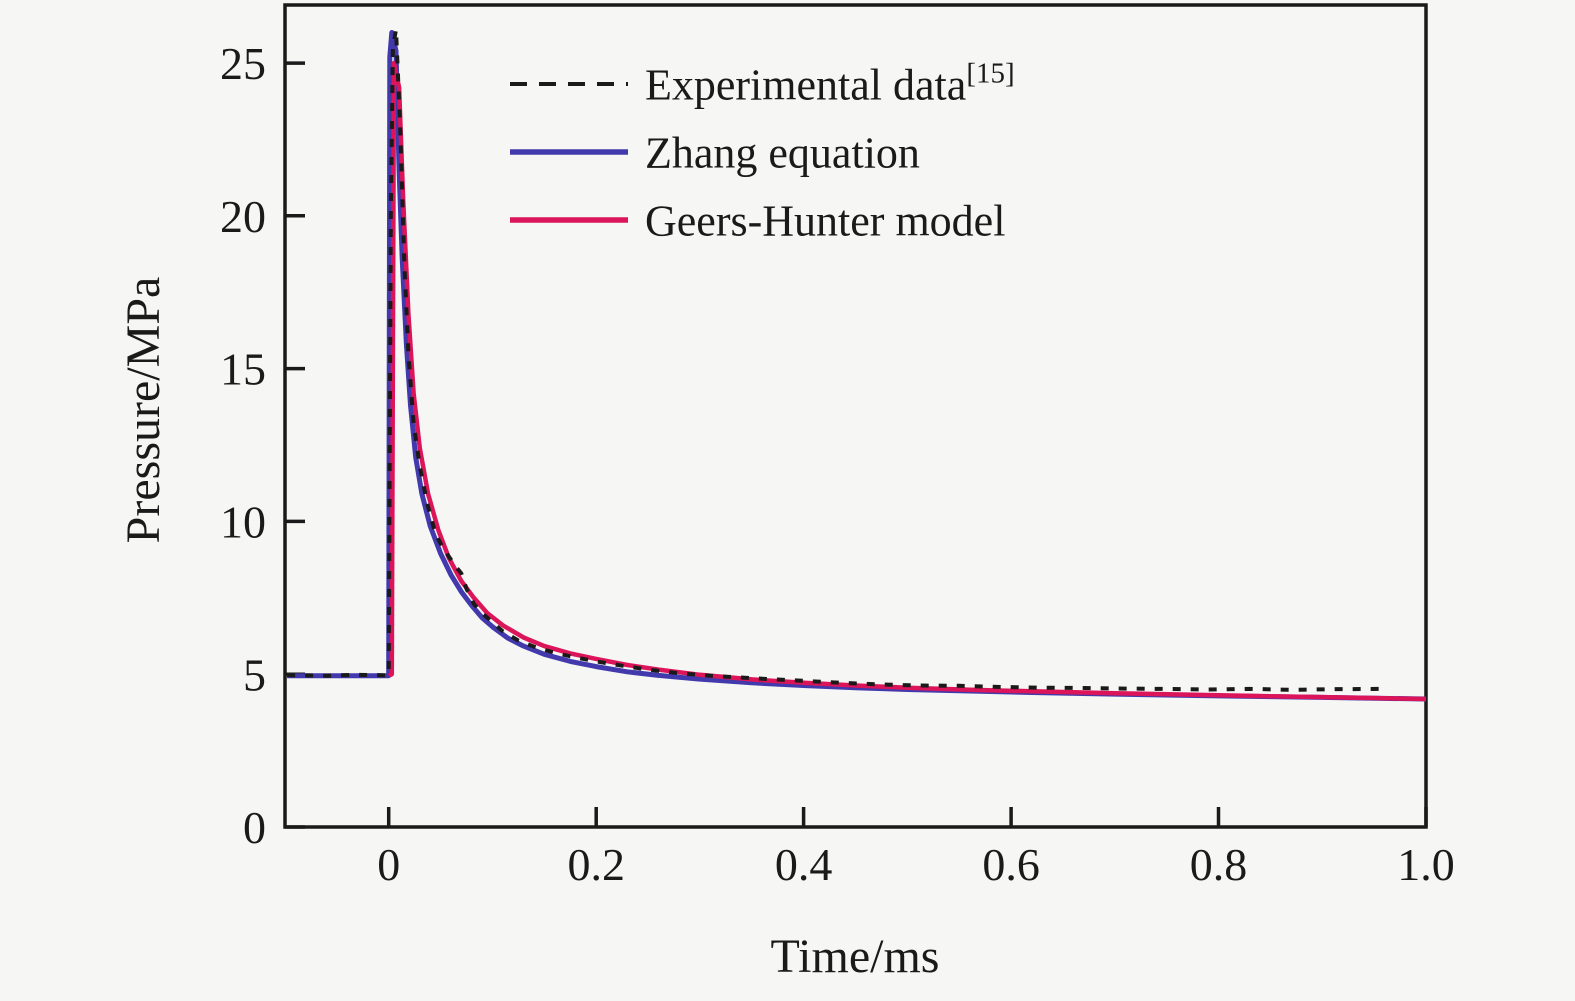  What do you see at coordinates (825, 220) in the screenshot?
I see `legend-label-geers-hunter-model: Geers-Hunter model` at bounding box center [825, 220].